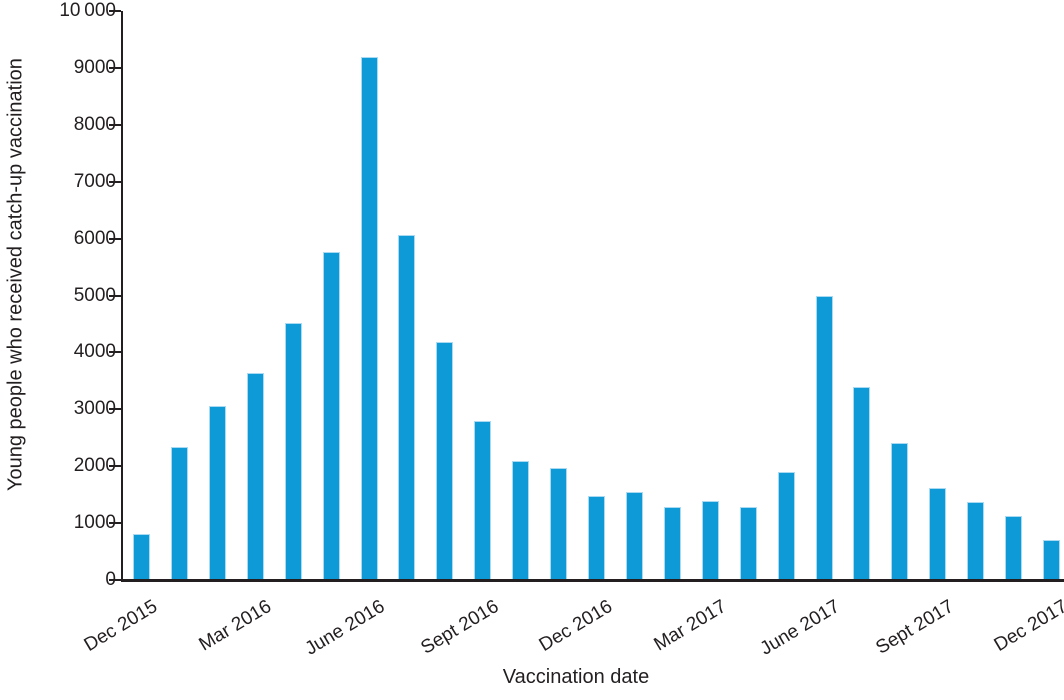 The height and width of the screenshot is (700, 1064). What do you see at coordinates (94, 181) in the screenshot?
I see `y-tick-label: 7000` at bounding box center [94, 181].